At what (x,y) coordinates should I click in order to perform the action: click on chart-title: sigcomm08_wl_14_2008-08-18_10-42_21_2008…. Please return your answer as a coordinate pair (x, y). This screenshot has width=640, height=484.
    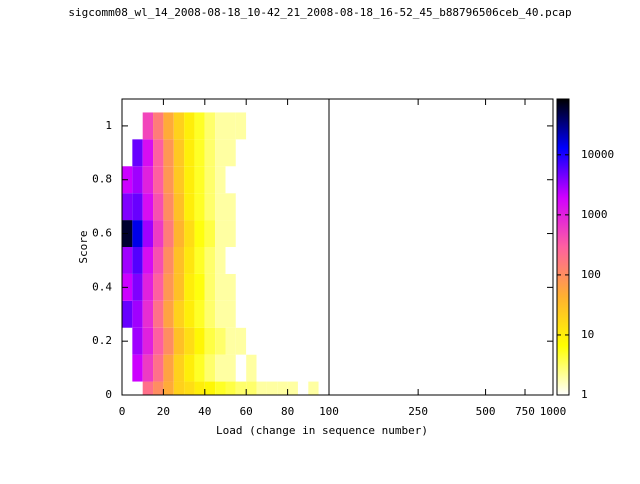
    Looking at the image, I should click on (319, 12).